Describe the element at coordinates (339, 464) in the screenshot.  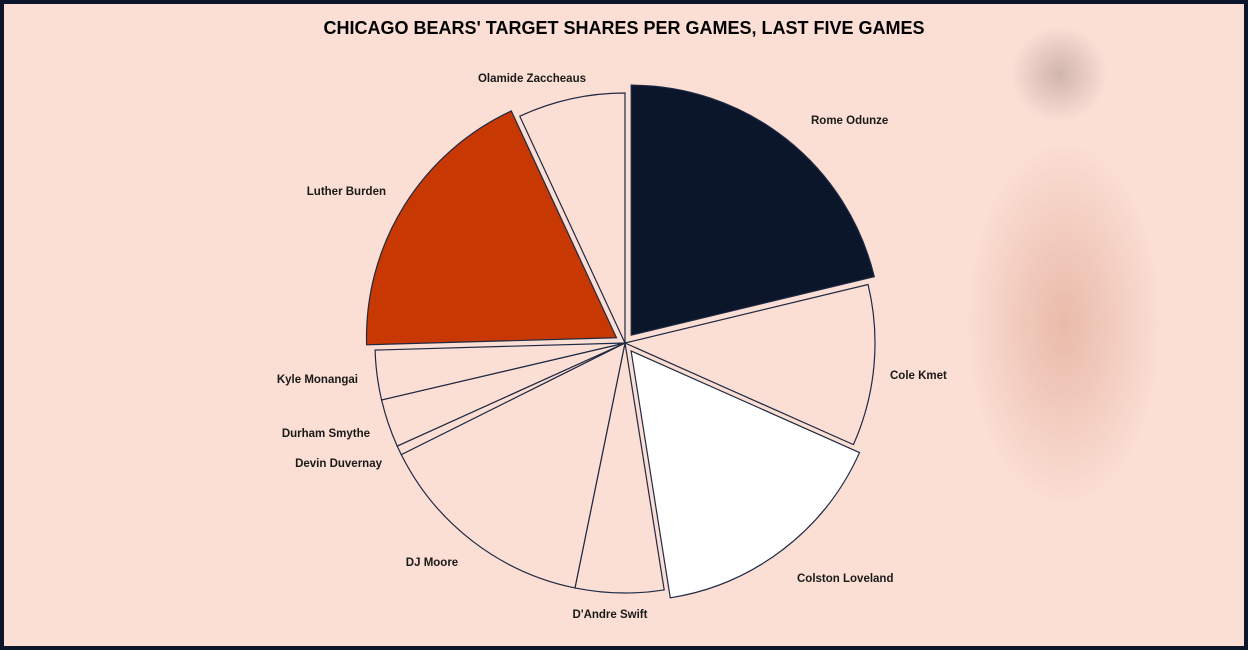
I see `slice-label: Devin Duvernay` at that location.